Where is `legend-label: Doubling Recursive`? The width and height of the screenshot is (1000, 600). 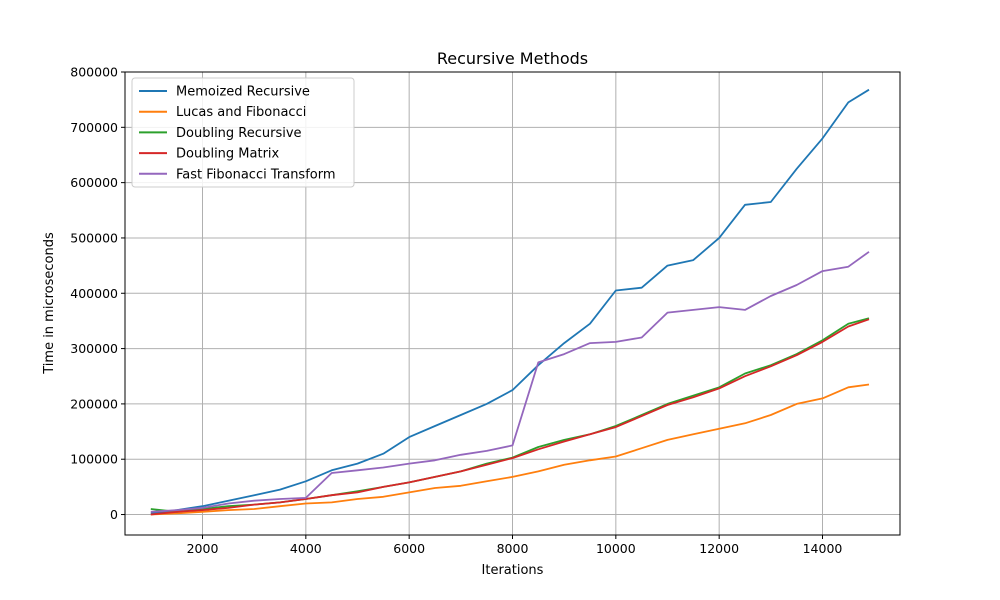 legend-label: Doubling Recursive is located at coordinates (239, 133).